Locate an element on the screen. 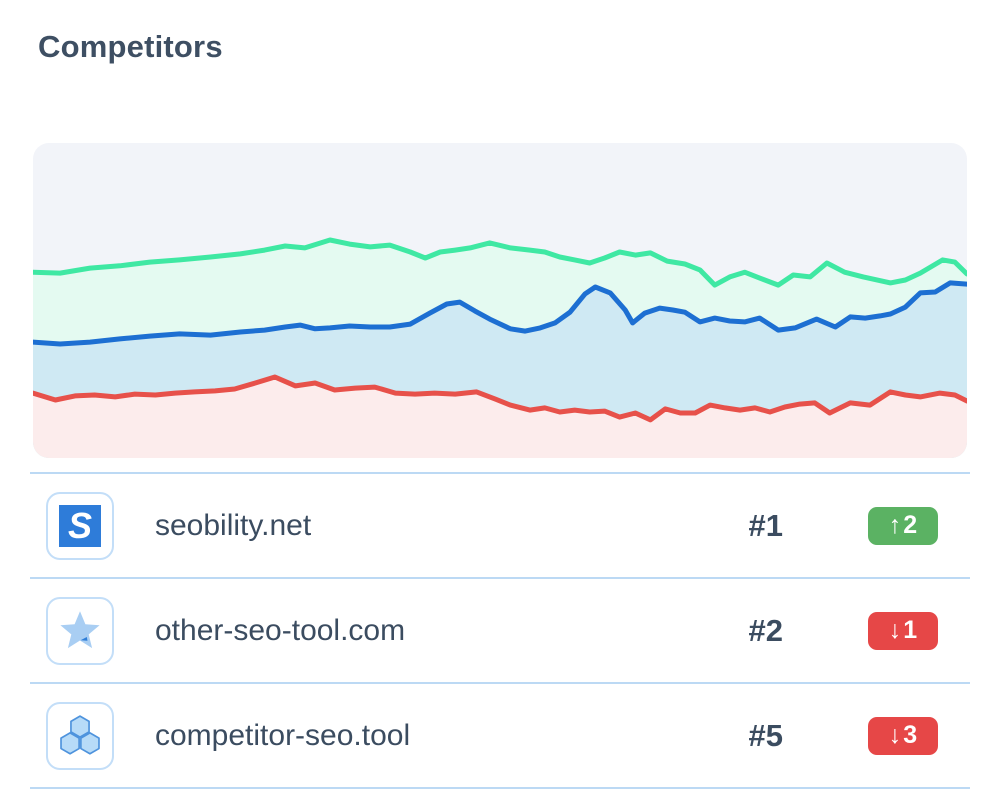 This screenshot has width=1000, height=808. rank-change-value: 1 is located at coordinates (910, 630).